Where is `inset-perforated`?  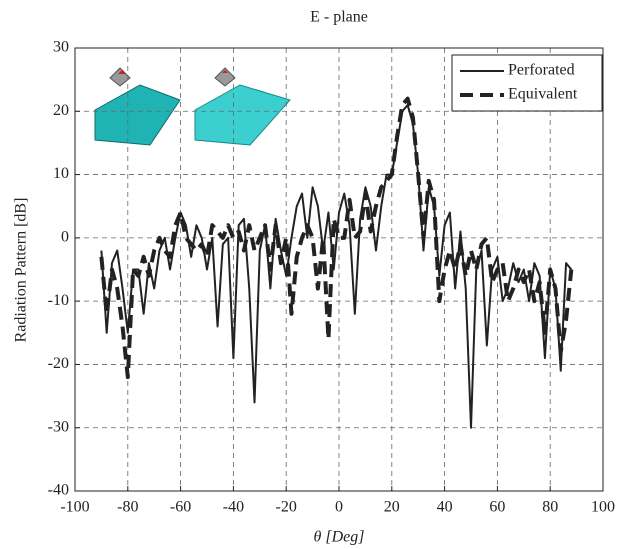 inset-perforated is located at coordinates (137, 115).